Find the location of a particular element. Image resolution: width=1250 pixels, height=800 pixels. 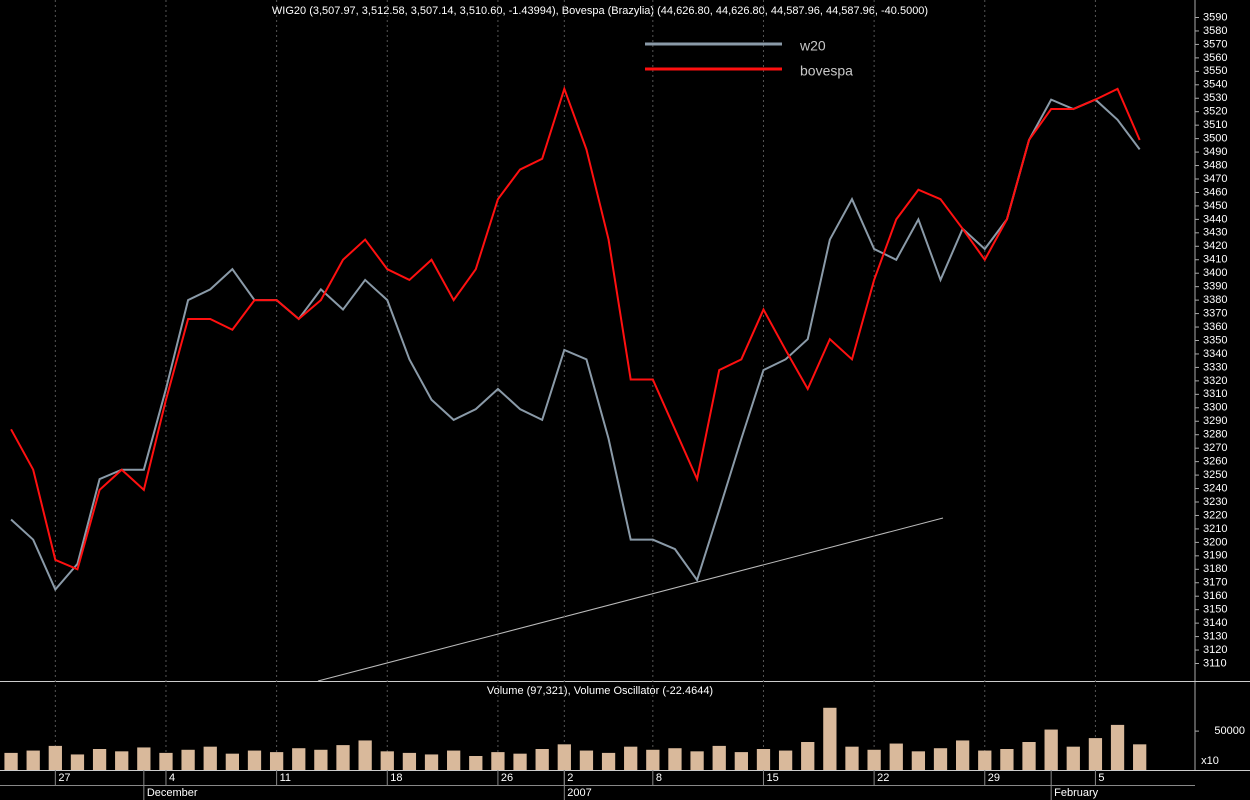

y-tick-label: 3500 is located at coordinates (1215, 139).